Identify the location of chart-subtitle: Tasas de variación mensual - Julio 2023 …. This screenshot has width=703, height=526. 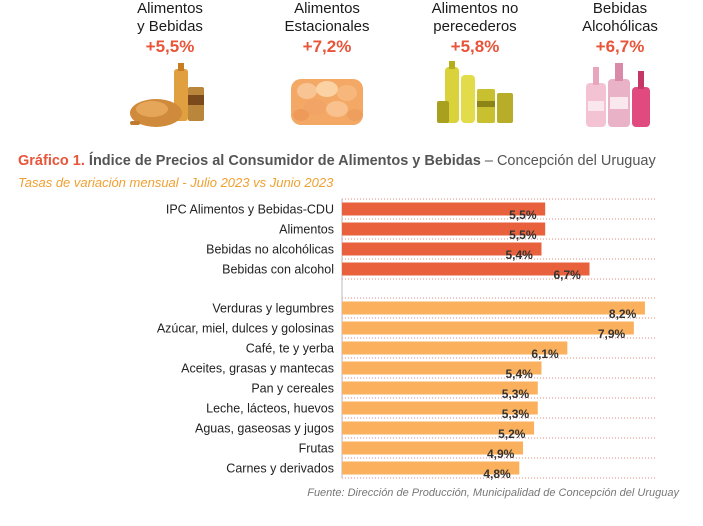
(176, 182).